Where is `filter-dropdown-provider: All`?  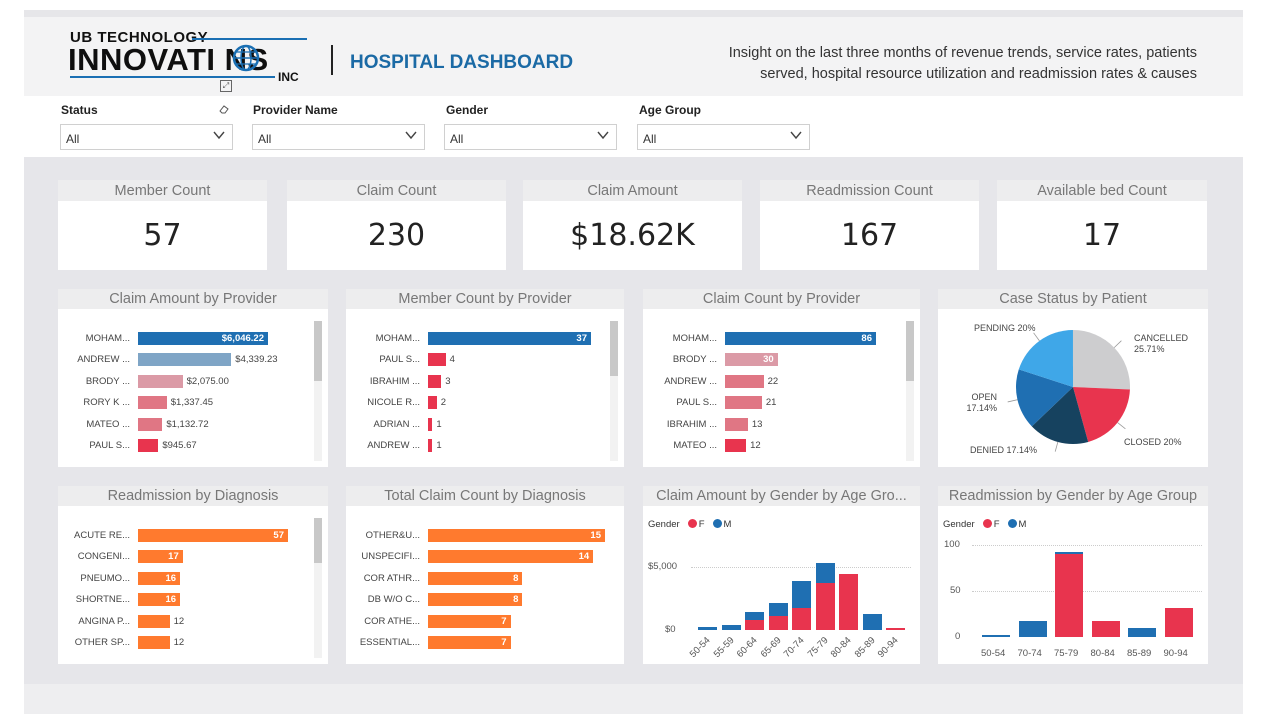
filter-dropdown-provider: All is located at coordinates (338, 137).